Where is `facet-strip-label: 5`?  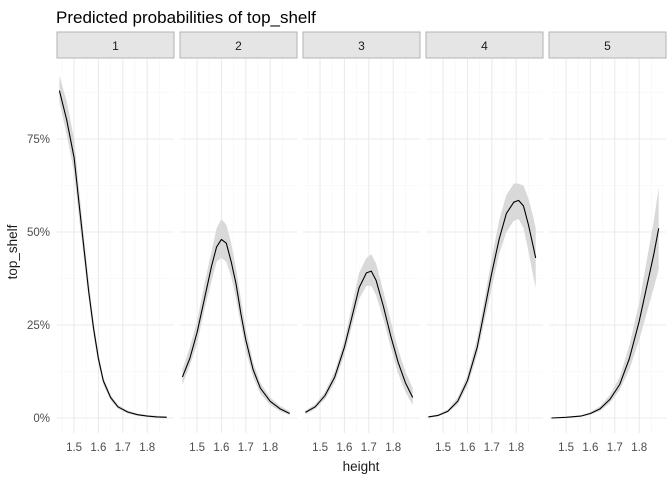 facet-strip-label: 5 is located at coordinates (607, 46).